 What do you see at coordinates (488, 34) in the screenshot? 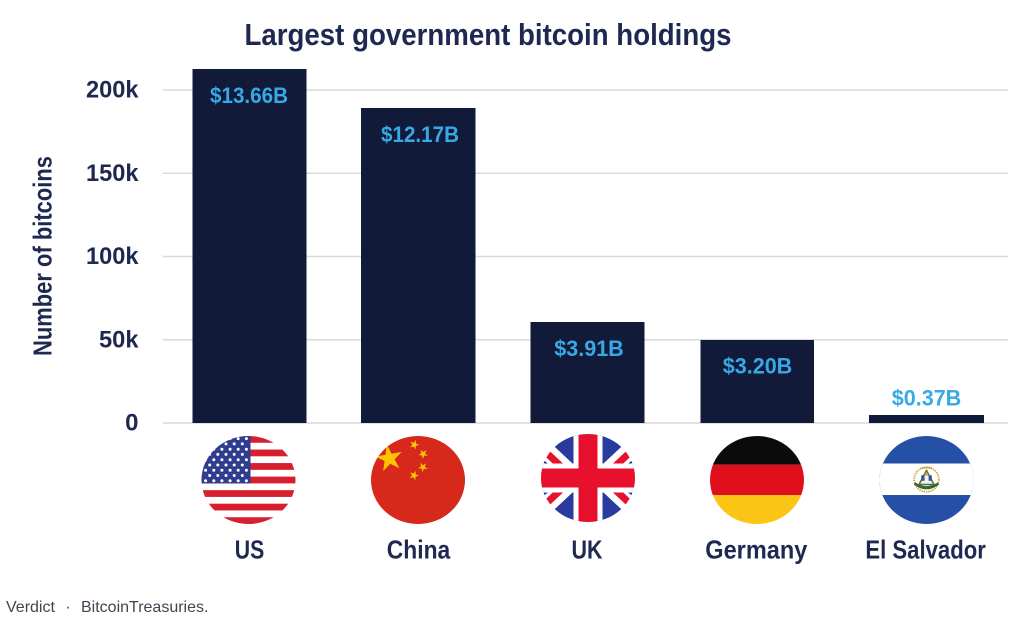
I see `svg-text:Largest government bitcoin hol: Largest government bitcoin holdings` at bounding box center [488, 34].